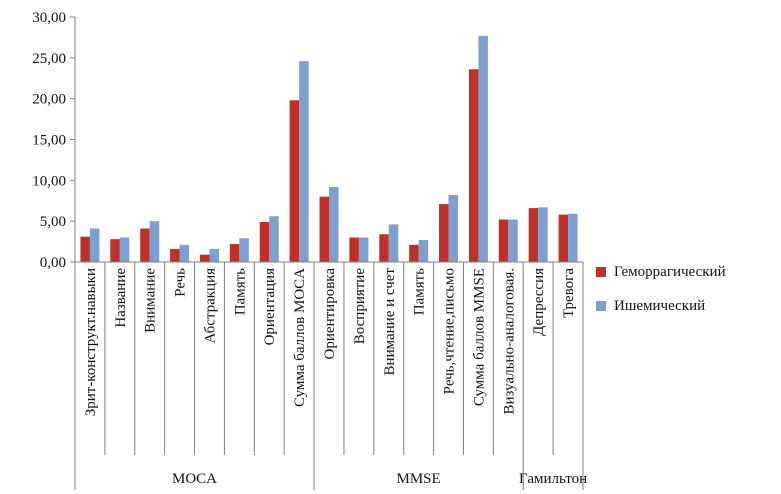 The height and width of the screenshot is (494, 781). I want to click on group-label: MMSE, so click(419, 479).